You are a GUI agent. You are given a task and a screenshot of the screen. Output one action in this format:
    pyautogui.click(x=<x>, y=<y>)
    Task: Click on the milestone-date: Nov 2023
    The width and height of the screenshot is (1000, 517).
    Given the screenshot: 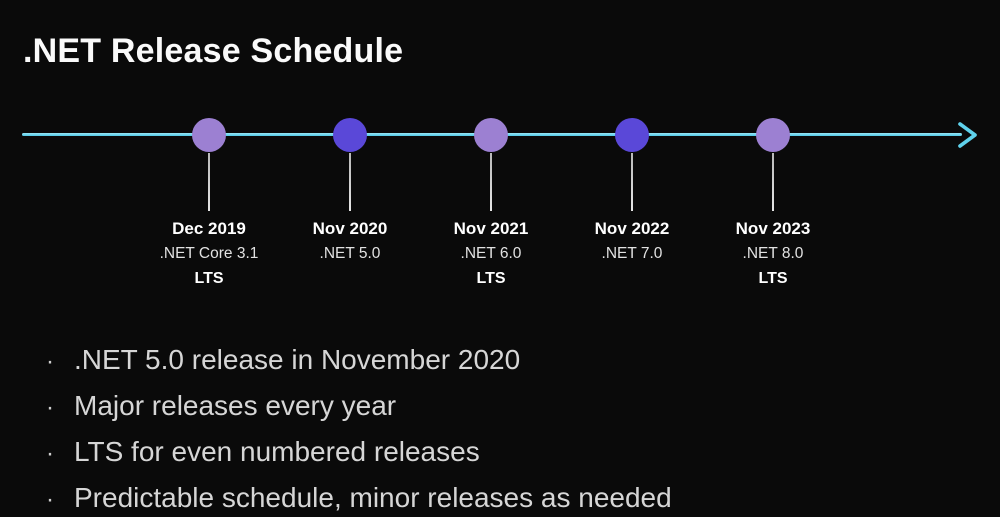 What is the action you would take?
    pyautogui.click(x=773, y=228)
    